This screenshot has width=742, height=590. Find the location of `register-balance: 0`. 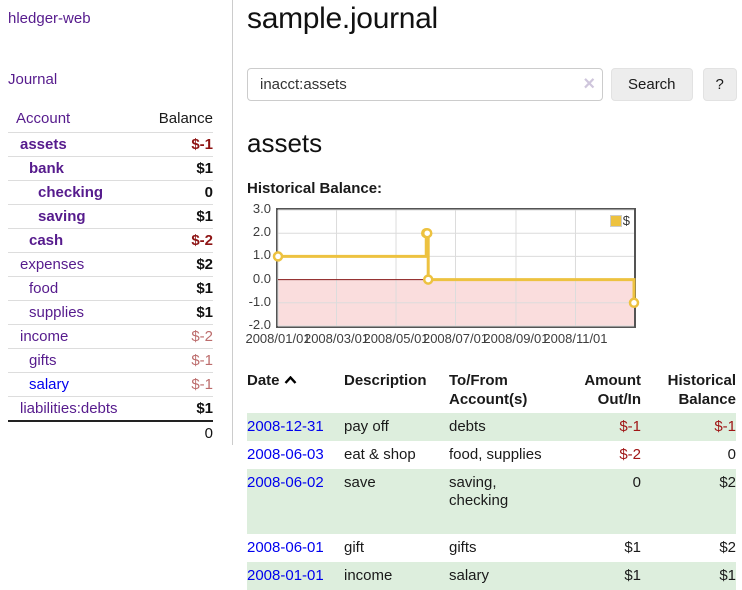

register-balance: 0 is located at coordinates (731, 454).